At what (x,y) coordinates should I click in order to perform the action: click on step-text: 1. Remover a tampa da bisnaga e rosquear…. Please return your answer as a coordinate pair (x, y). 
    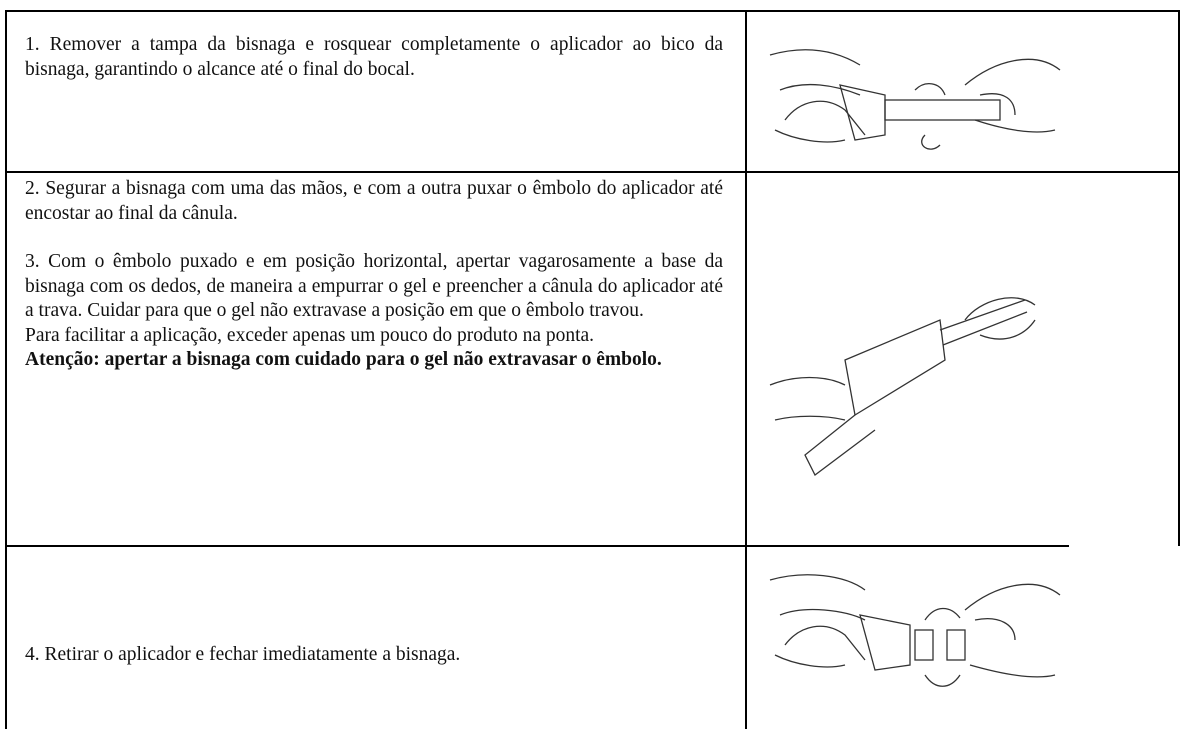
    Looking at the image, I should click on (374, 57).